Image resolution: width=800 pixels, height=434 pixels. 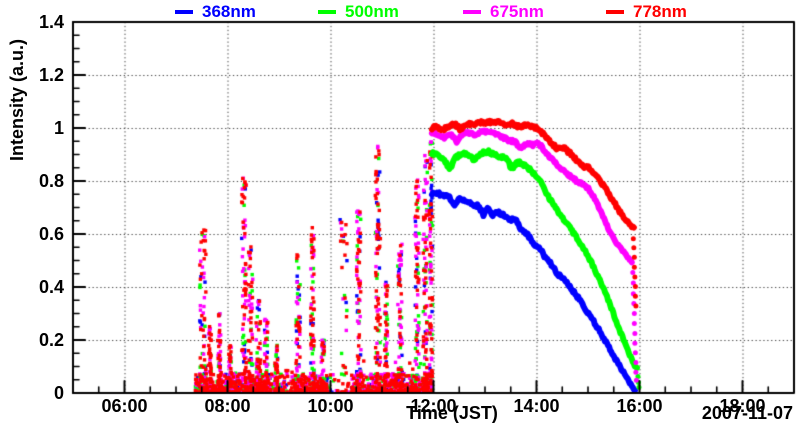 What do you see at coordinates (51, 340) in the screenshot?
I see `y-tick-label: 0.2` at bounding box center [51, 340].